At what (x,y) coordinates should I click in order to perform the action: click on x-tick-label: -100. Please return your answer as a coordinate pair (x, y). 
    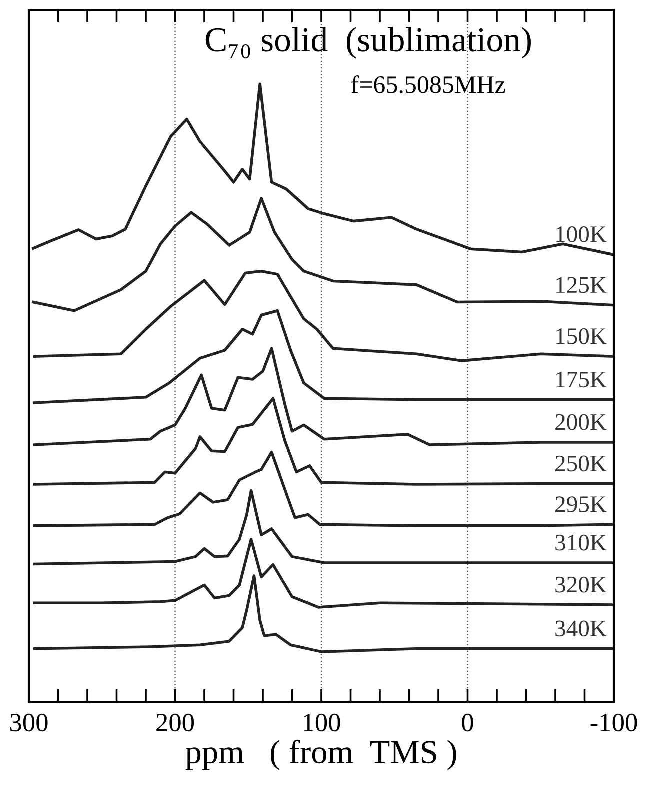
    Looking at the image, I should click on (614, 723).